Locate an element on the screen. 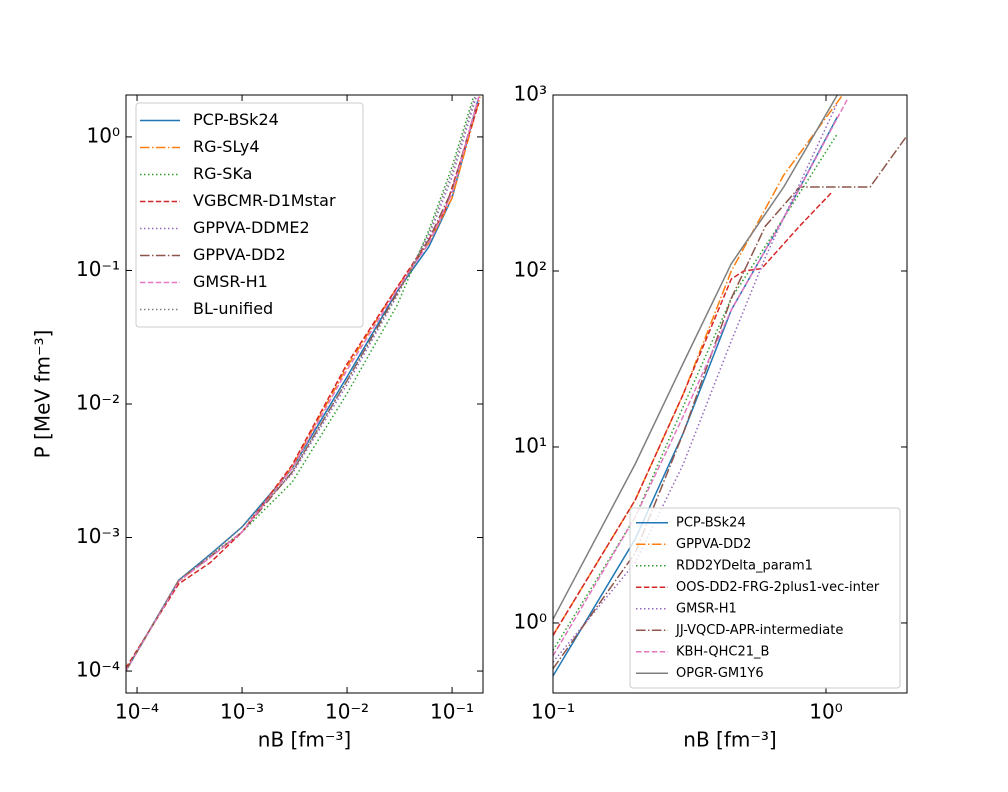  legend-label: VGBCMR-D1Mstar is located at coordinates (264, 200).